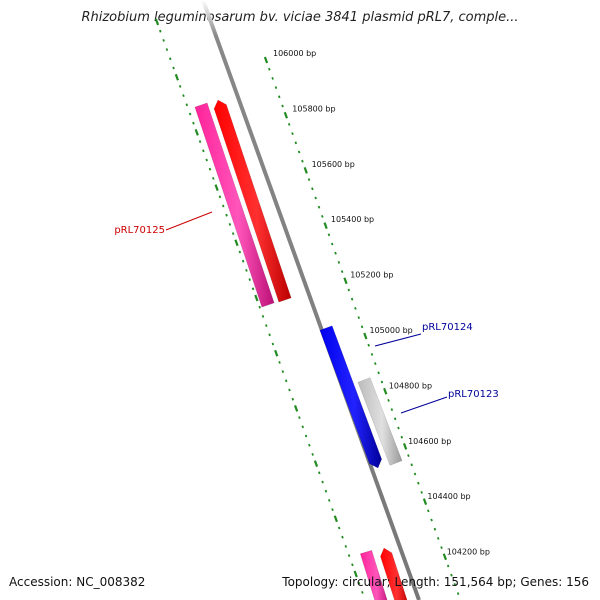  What do you see at coordinates (313, 108) in the screenshot?
I see `ruler-label: 105800 bp` at bounding box center [313, 108].